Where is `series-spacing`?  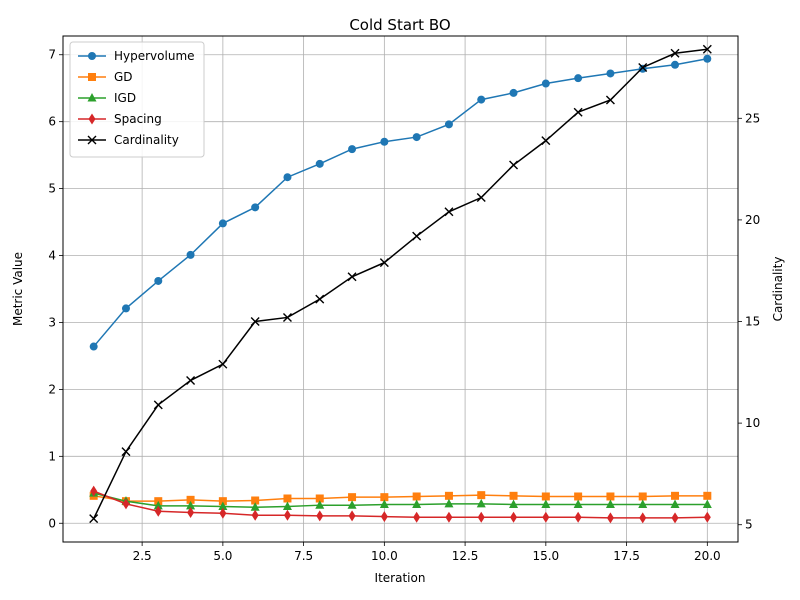 series-spacing is located at coordinates (400, 504).